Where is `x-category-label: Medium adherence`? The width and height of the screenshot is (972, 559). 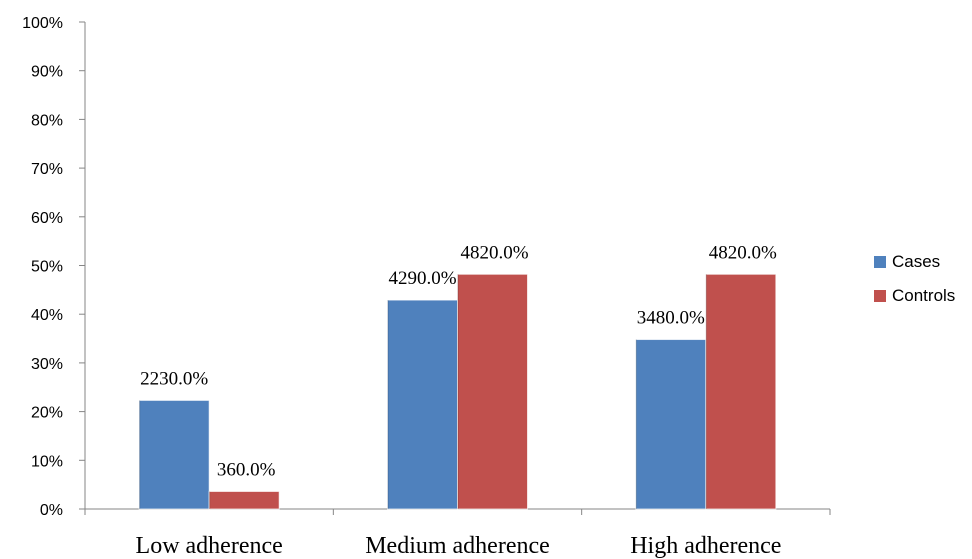
x-category-label: Medium adherence is located at coordinates (457, 546).